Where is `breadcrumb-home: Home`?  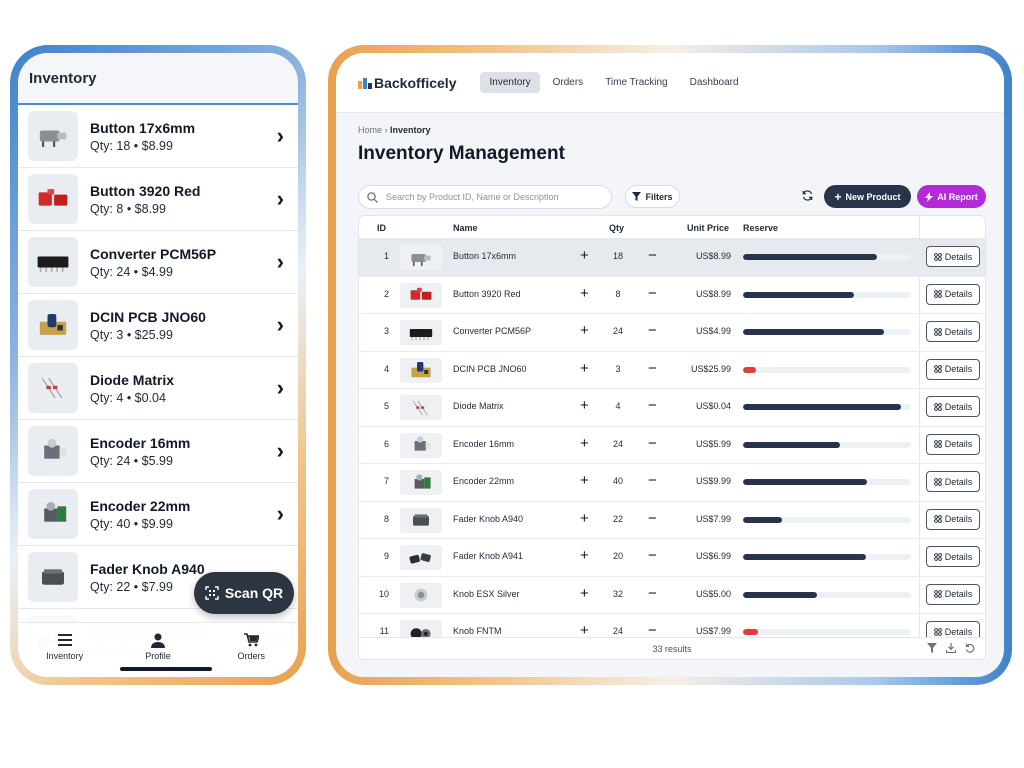
breadcrumb-home: Home is located at coordinates (370, 130).